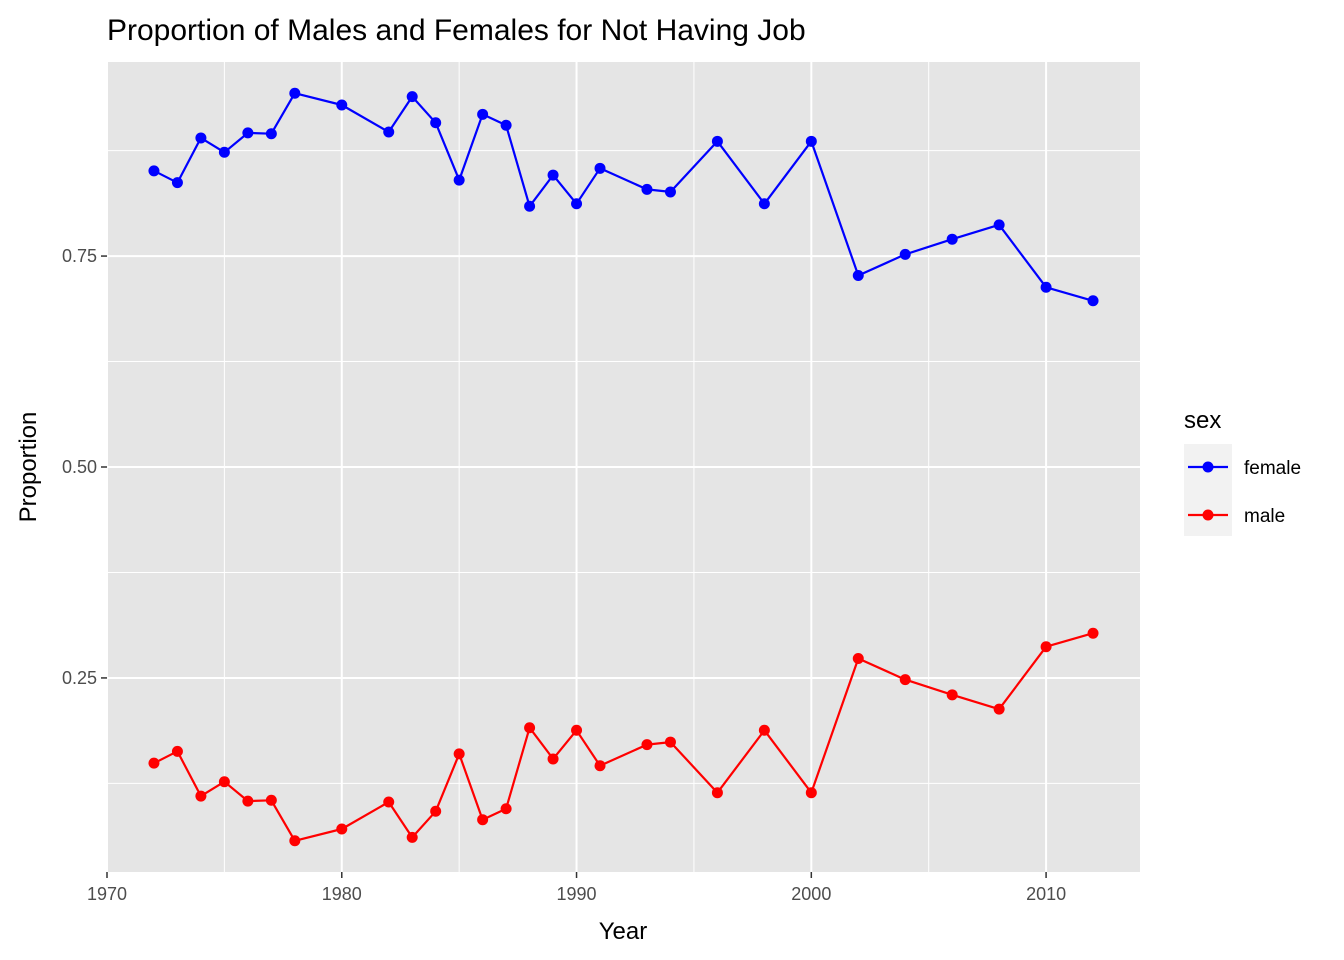 The image size is (1344, 960). Describe the element at coordinates (79, 256) in the screenshot. I see `y-tick-label: 0.75` at that location.